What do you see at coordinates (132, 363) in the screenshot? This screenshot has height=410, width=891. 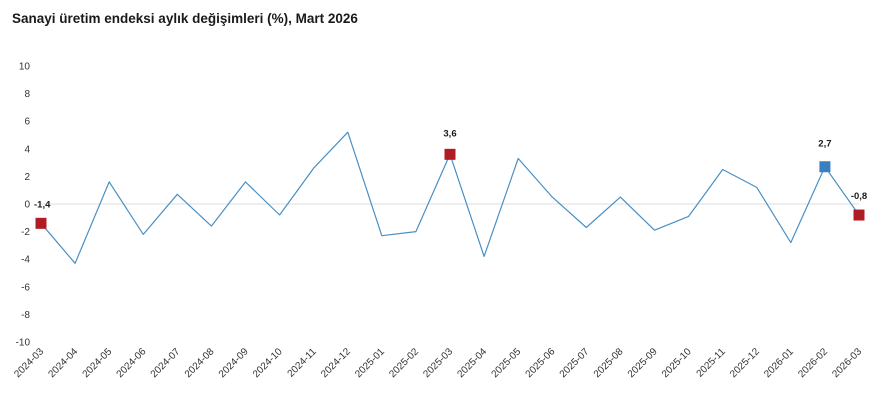 I see `x-tick-label: 2024-06` at bounding box center [132, 363].